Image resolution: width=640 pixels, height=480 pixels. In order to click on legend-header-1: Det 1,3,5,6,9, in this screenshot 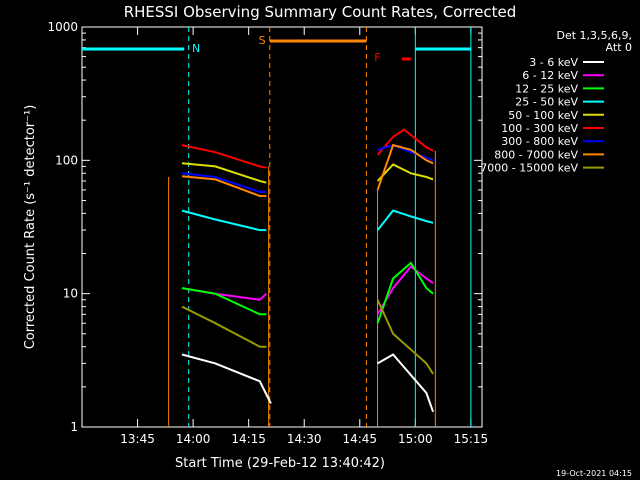, I will do `click(594, 35)`.